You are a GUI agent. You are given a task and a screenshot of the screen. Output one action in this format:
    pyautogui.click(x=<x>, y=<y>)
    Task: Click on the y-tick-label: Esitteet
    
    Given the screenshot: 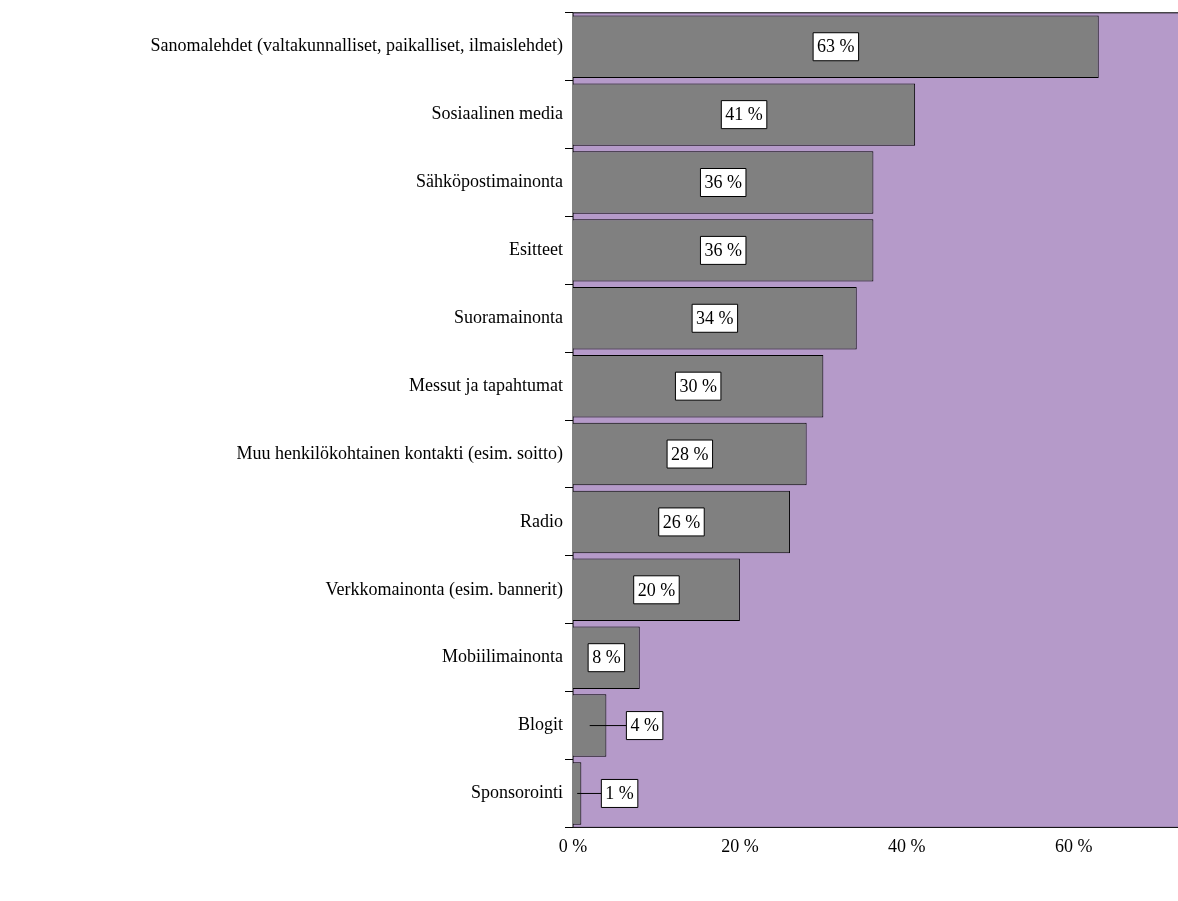 What is the action you would take?
    pyautogui.click(x=536, y=249)
    